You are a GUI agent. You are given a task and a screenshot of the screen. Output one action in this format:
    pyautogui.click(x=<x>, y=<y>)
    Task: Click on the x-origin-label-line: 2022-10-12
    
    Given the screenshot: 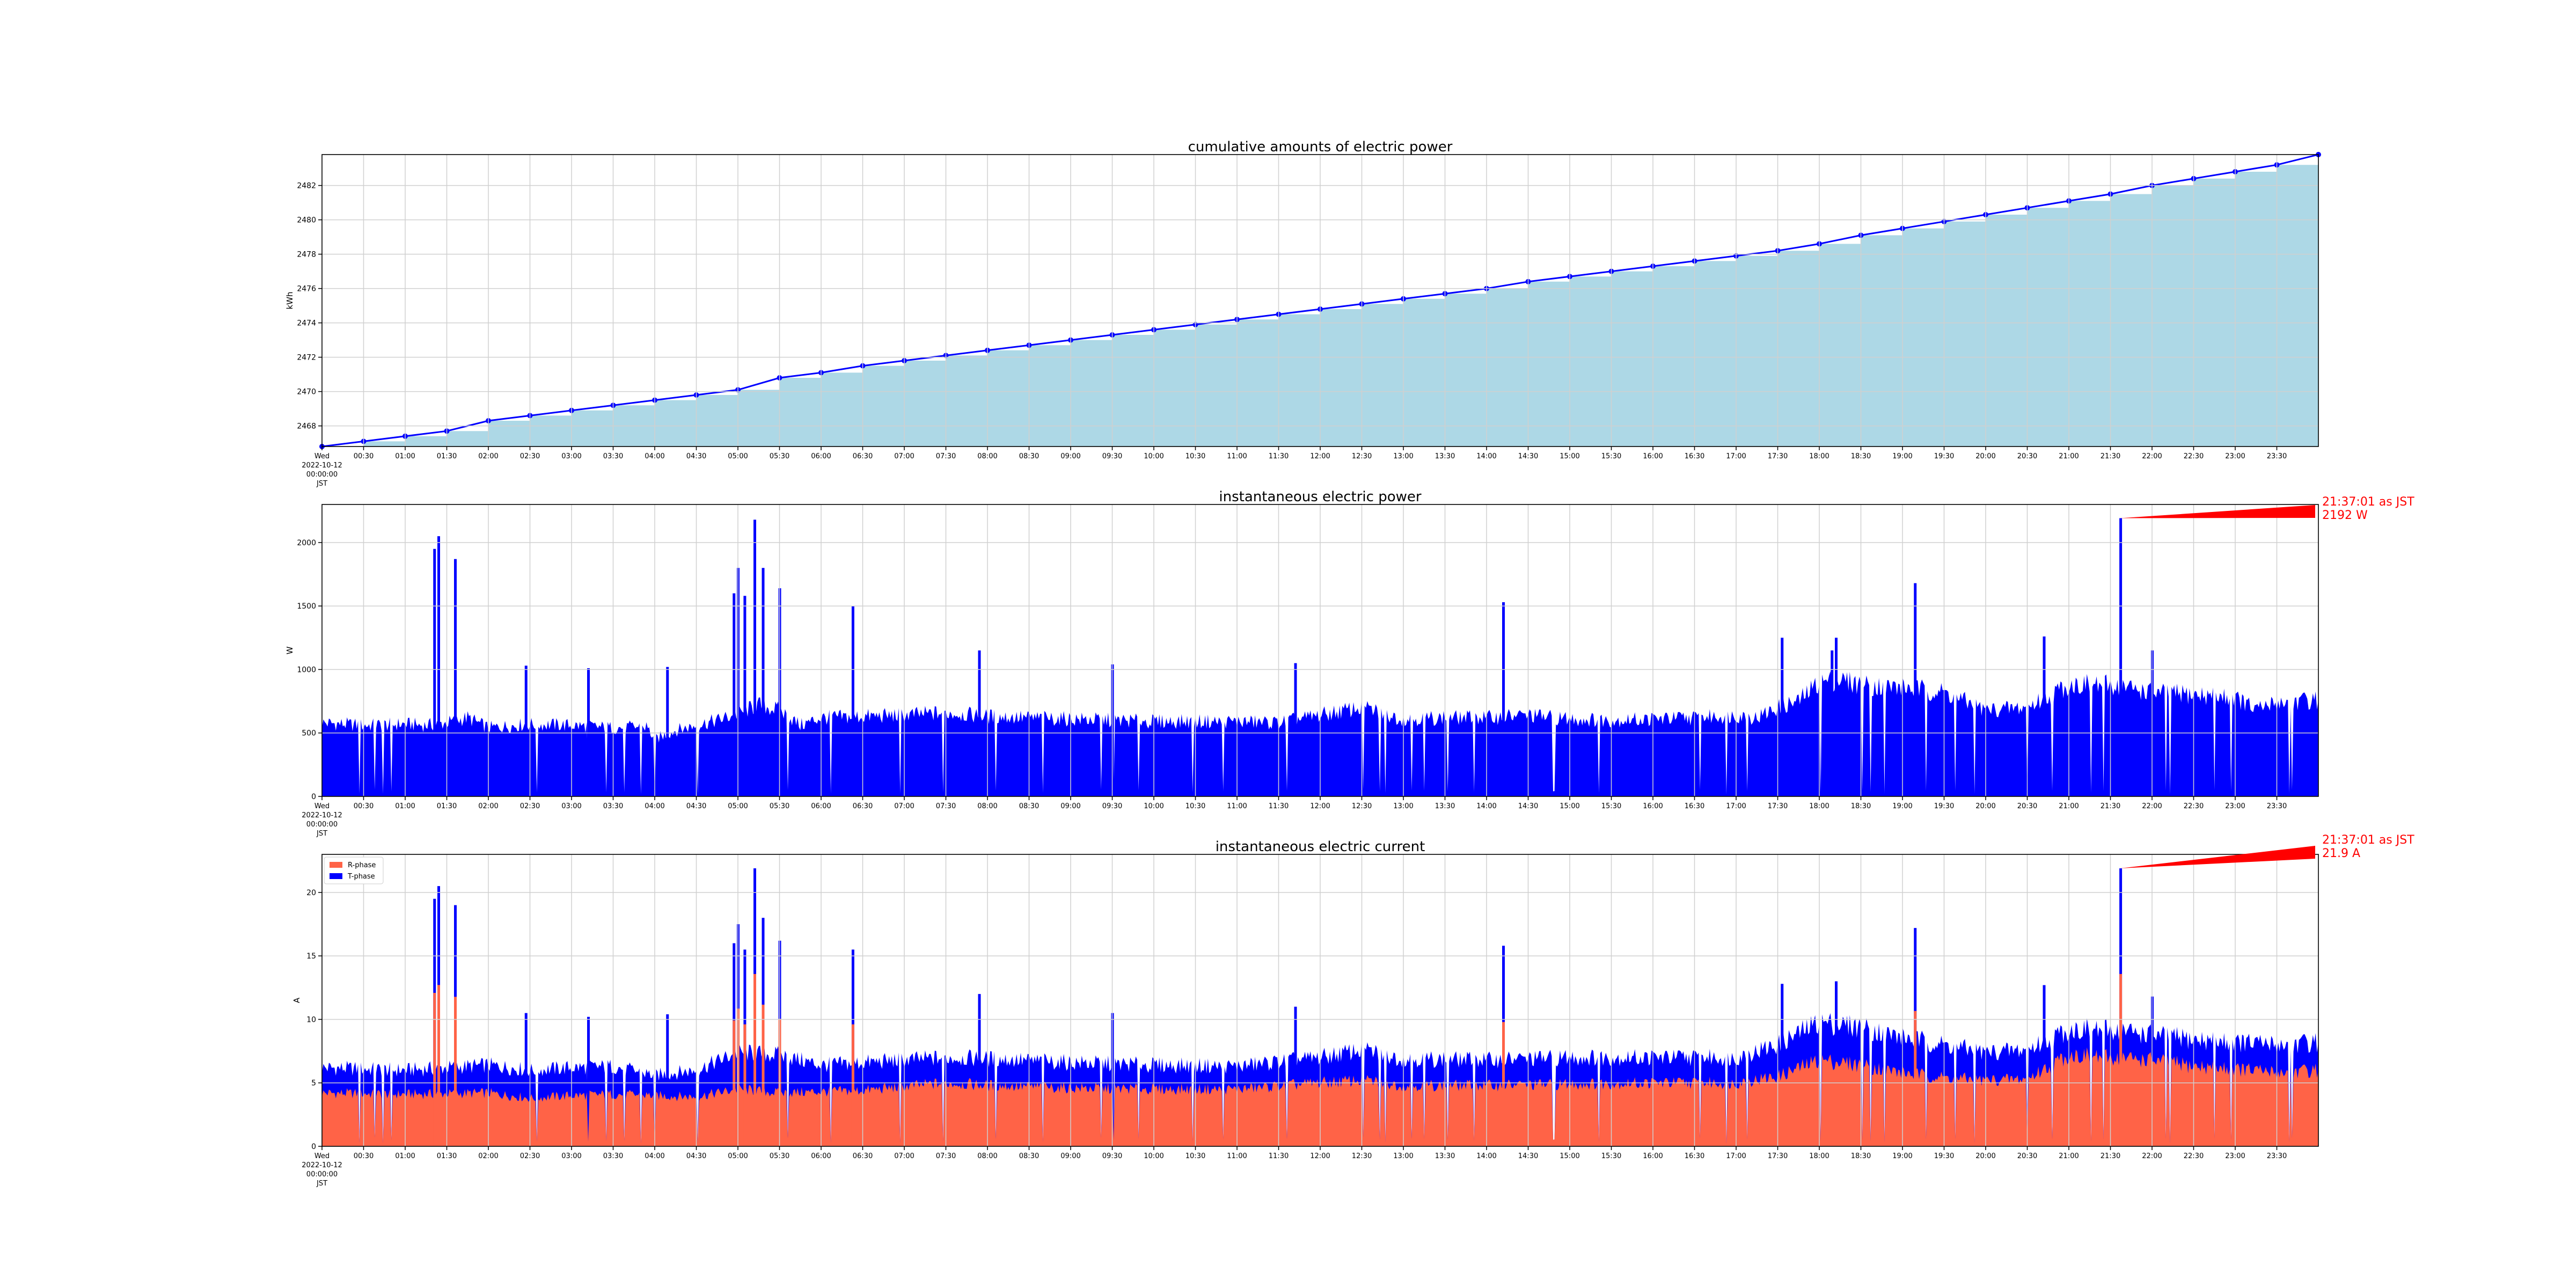 What is the action you would take?
    pyautogui.click(x=322, y=815)
    